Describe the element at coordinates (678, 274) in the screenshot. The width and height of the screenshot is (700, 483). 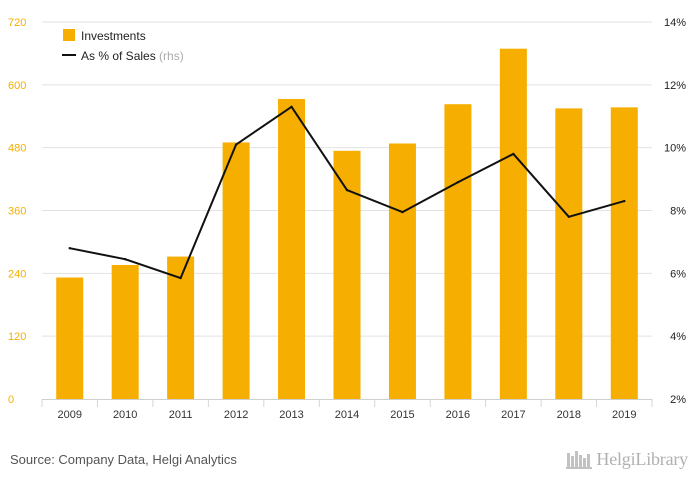
I see `right-tick-label: 6%` at that location.